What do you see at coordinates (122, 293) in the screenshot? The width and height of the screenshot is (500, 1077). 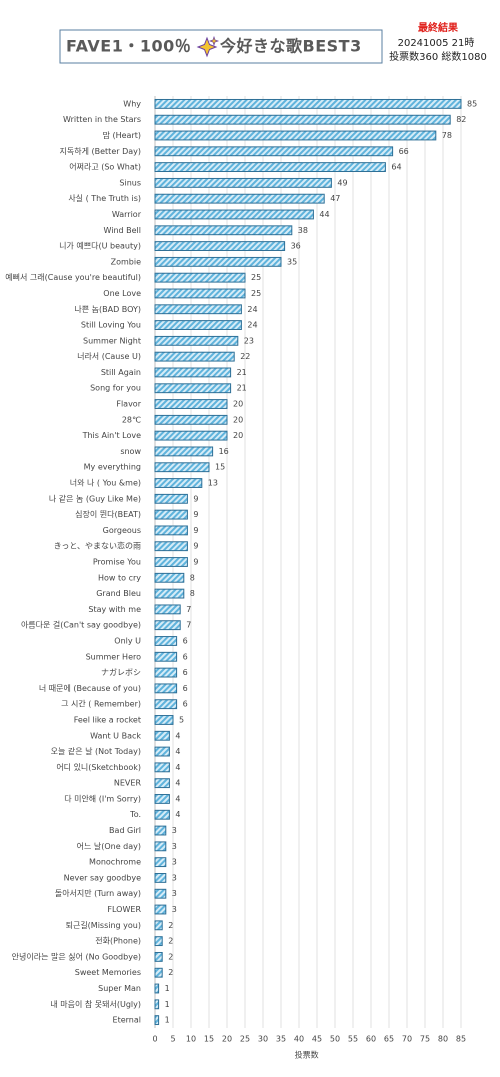 I see `y-tick-label: One Love` at bounding box center [122, 293].